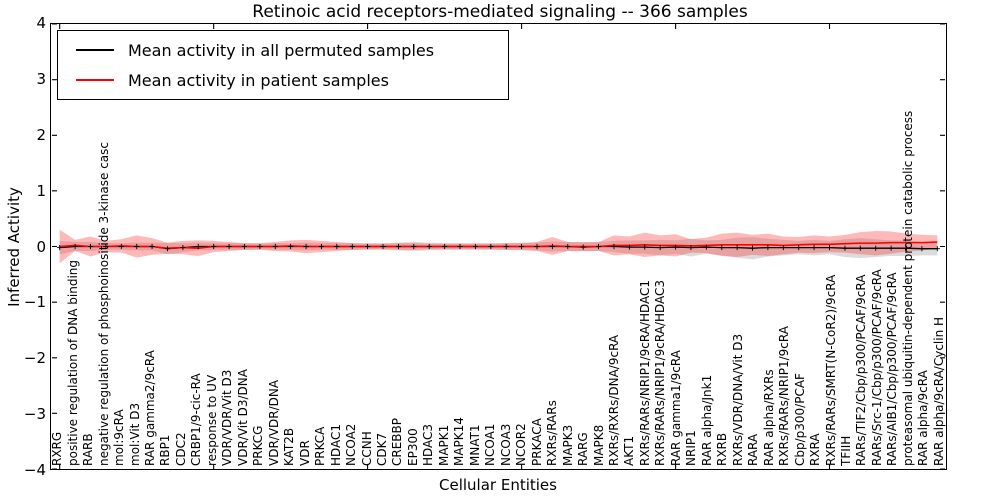 Image resolution: width=1000 pixels, height=500 pixels. What do you see at coordinates (34, 302) in the screenshot?
I see `y-tick-label: −1` at bounding box center [34, 302].